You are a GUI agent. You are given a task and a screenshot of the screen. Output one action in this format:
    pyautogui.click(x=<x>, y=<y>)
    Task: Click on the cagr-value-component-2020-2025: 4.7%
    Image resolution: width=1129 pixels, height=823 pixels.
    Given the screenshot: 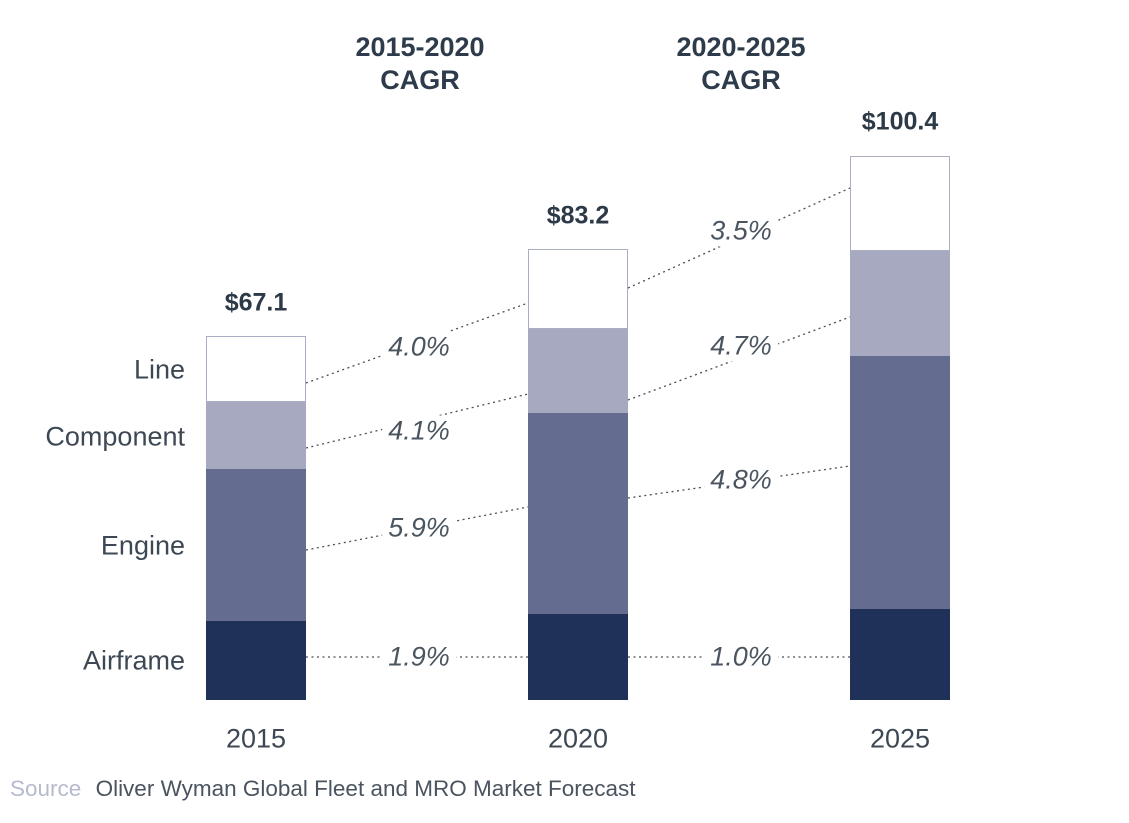 What is the action you would take?
    pyautogui.click(x=741, y=346)
    